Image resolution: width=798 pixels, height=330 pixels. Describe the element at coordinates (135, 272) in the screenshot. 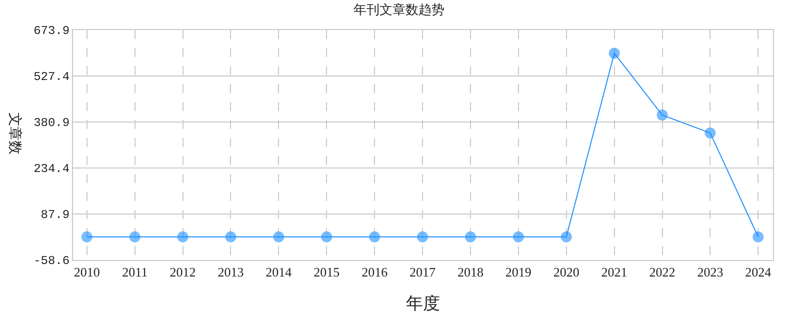

I see `x-tick-label: 2011` at that location.